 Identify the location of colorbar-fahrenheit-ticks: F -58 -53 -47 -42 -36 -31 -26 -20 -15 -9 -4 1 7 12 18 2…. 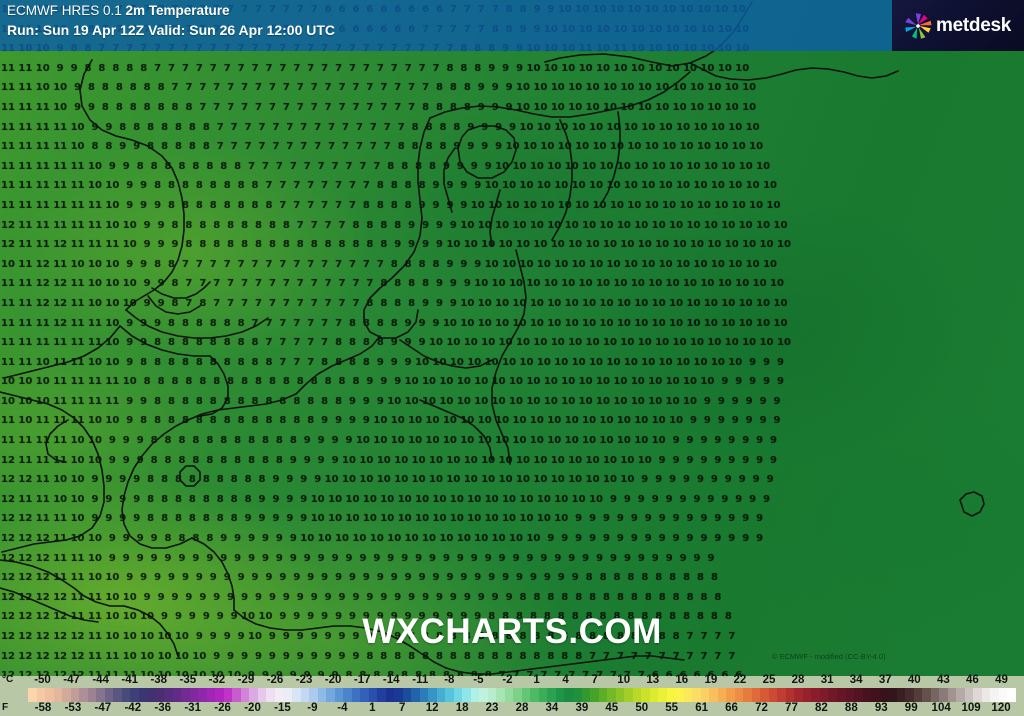
(512, 708).